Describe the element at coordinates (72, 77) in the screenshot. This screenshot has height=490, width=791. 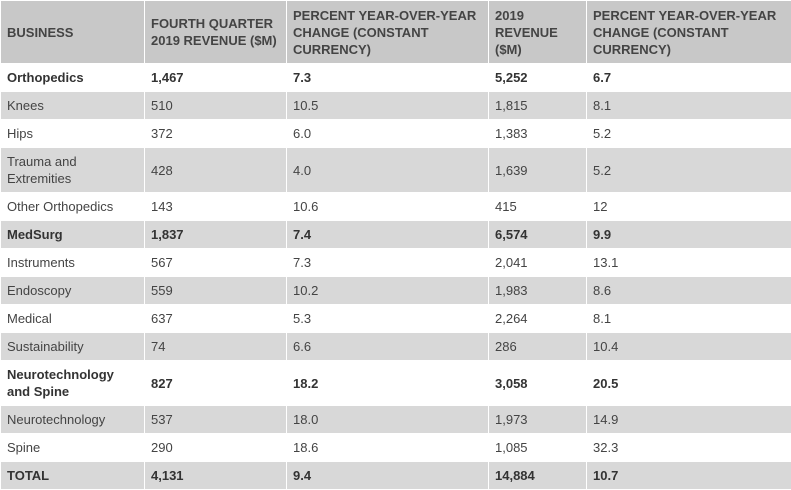
I see `cell-business: Orthopedics` at that location.